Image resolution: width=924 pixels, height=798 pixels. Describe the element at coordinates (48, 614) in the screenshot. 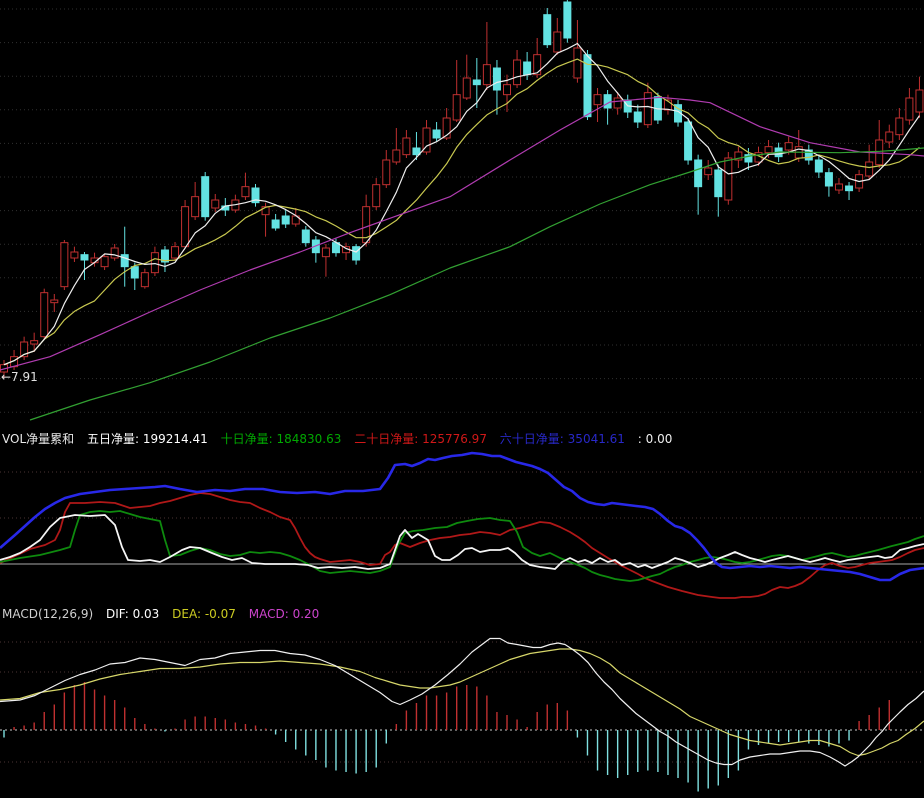

I see `macd-header-title: MACD(12,26,9)` at that location.